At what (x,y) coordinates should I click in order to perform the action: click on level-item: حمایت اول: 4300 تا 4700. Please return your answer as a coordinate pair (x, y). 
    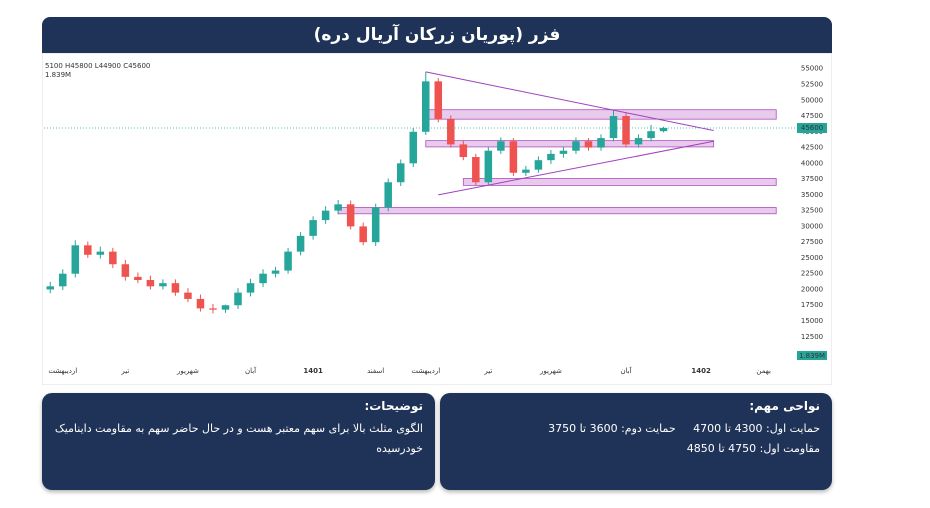
    Looking at the image, I should click on (756, 428).